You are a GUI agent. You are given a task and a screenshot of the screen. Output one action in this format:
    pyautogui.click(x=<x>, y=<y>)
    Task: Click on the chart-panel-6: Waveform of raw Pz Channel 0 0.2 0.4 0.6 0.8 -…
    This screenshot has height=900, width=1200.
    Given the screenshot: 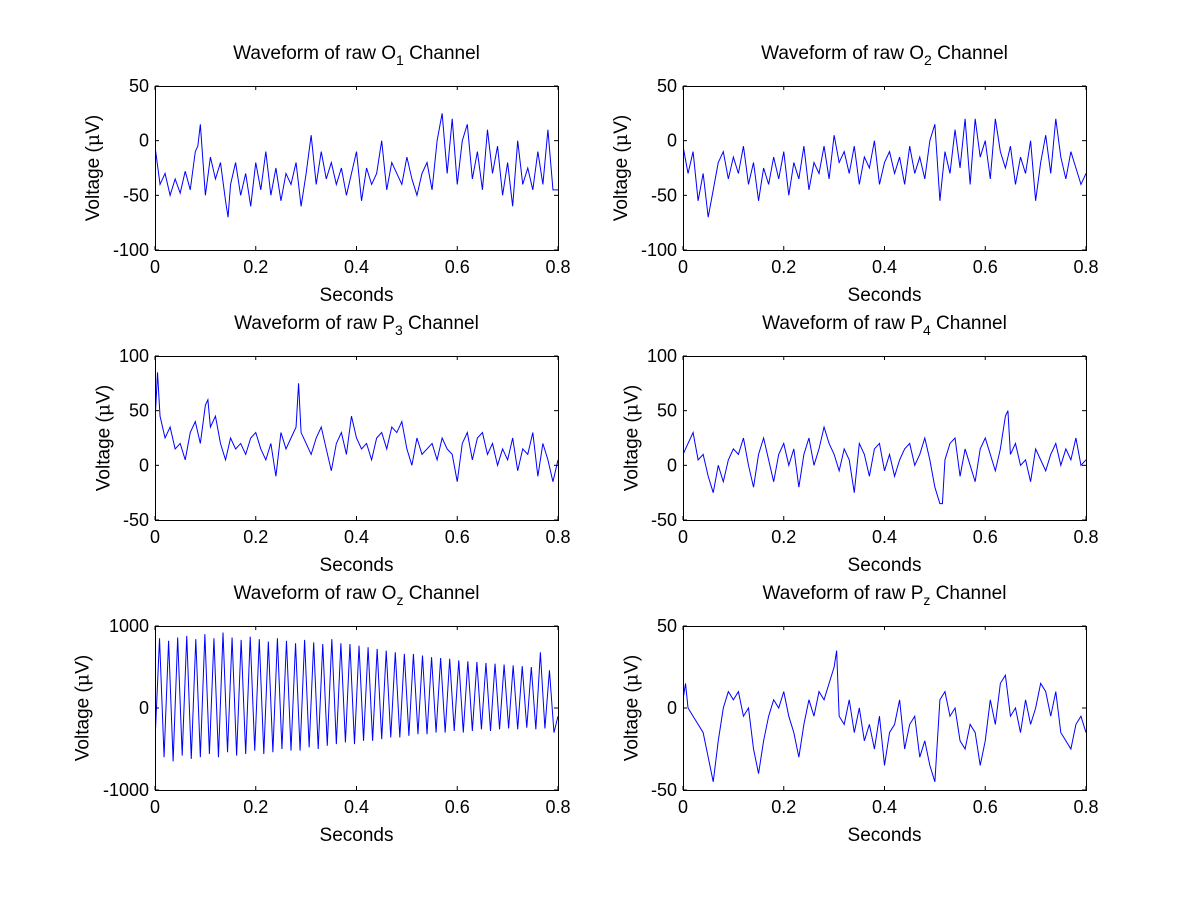 What is the action you would take?
    pyautogui.click(x=860, y=714)
    